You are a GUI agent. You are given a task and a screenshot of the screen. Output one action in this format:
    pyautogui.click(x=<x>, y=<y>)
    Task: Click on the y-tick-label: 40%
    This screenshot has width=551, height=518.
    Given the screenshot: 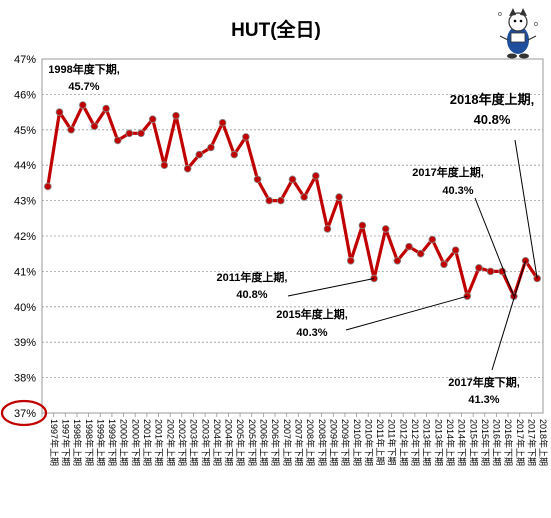 What is the action you would take?
    pyautogui.click(x=25, y=308)
    